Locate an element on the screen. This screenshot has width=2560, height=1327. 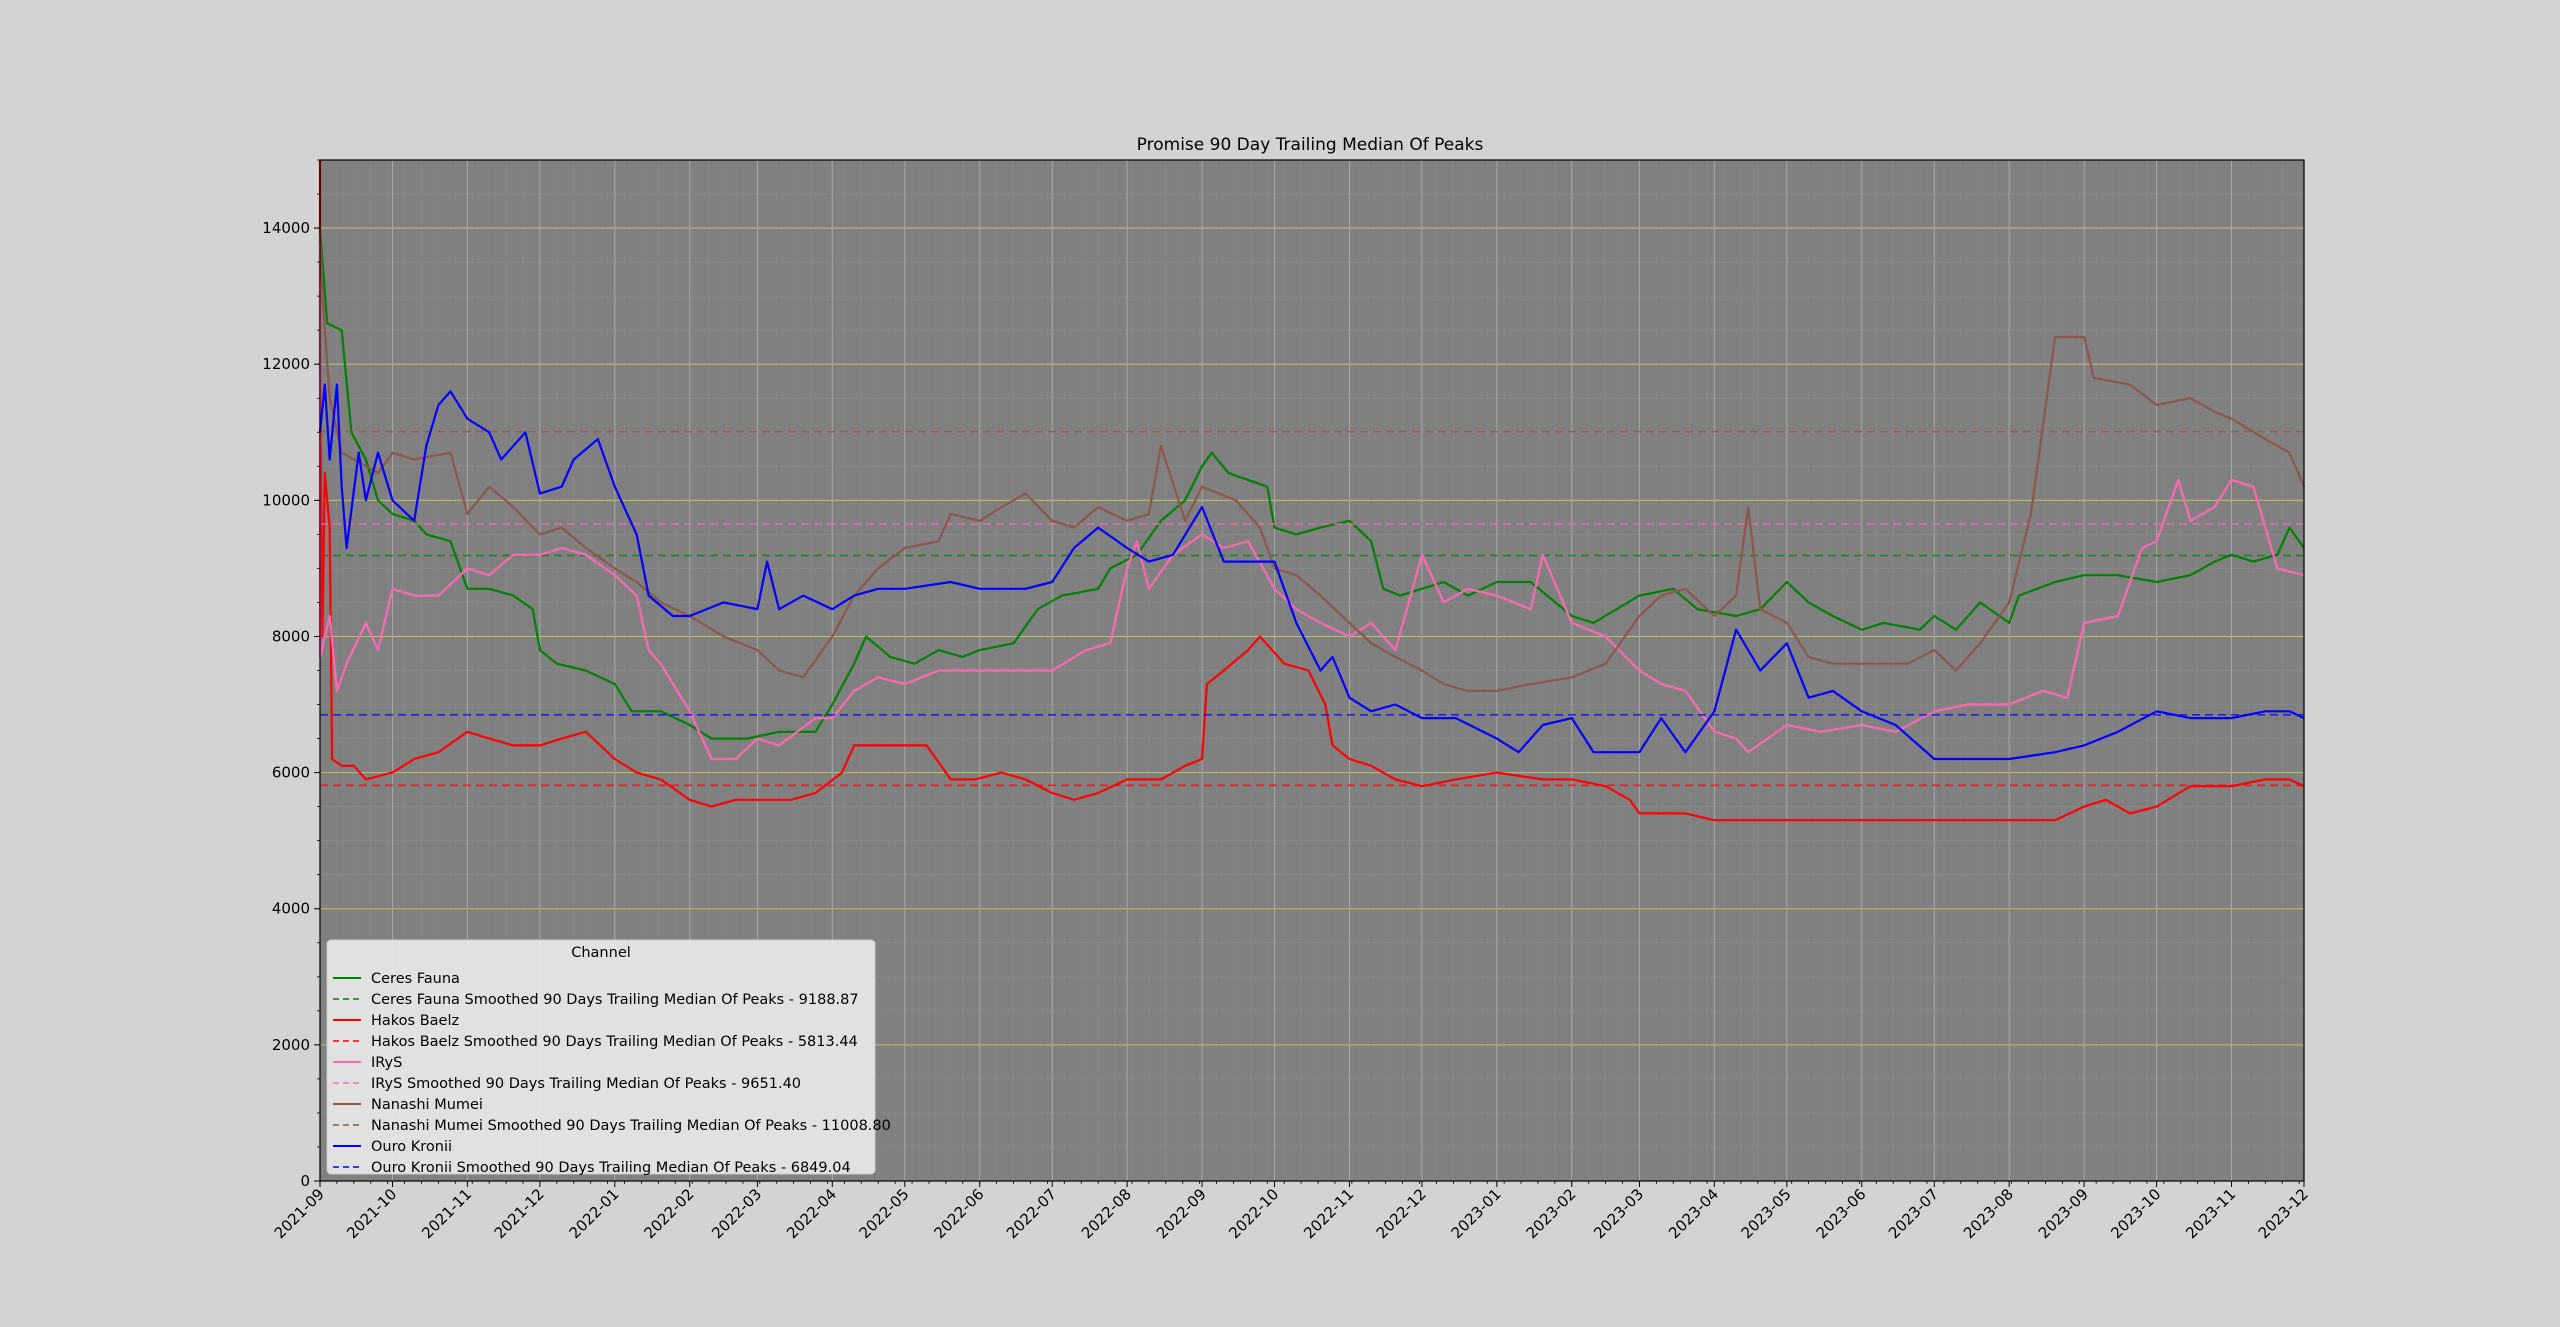
x-tick-label: 2022-03 is located at coordinates (736, 1213).